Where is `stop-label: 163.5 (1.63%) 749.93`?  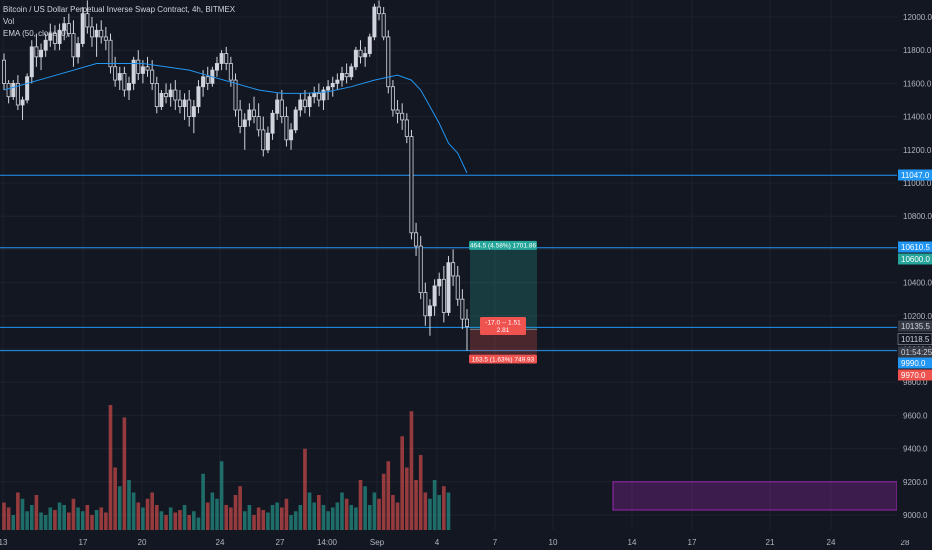
stop-label: 163.5 (1.63%) 749.93 is located at coordinates (503, 359).